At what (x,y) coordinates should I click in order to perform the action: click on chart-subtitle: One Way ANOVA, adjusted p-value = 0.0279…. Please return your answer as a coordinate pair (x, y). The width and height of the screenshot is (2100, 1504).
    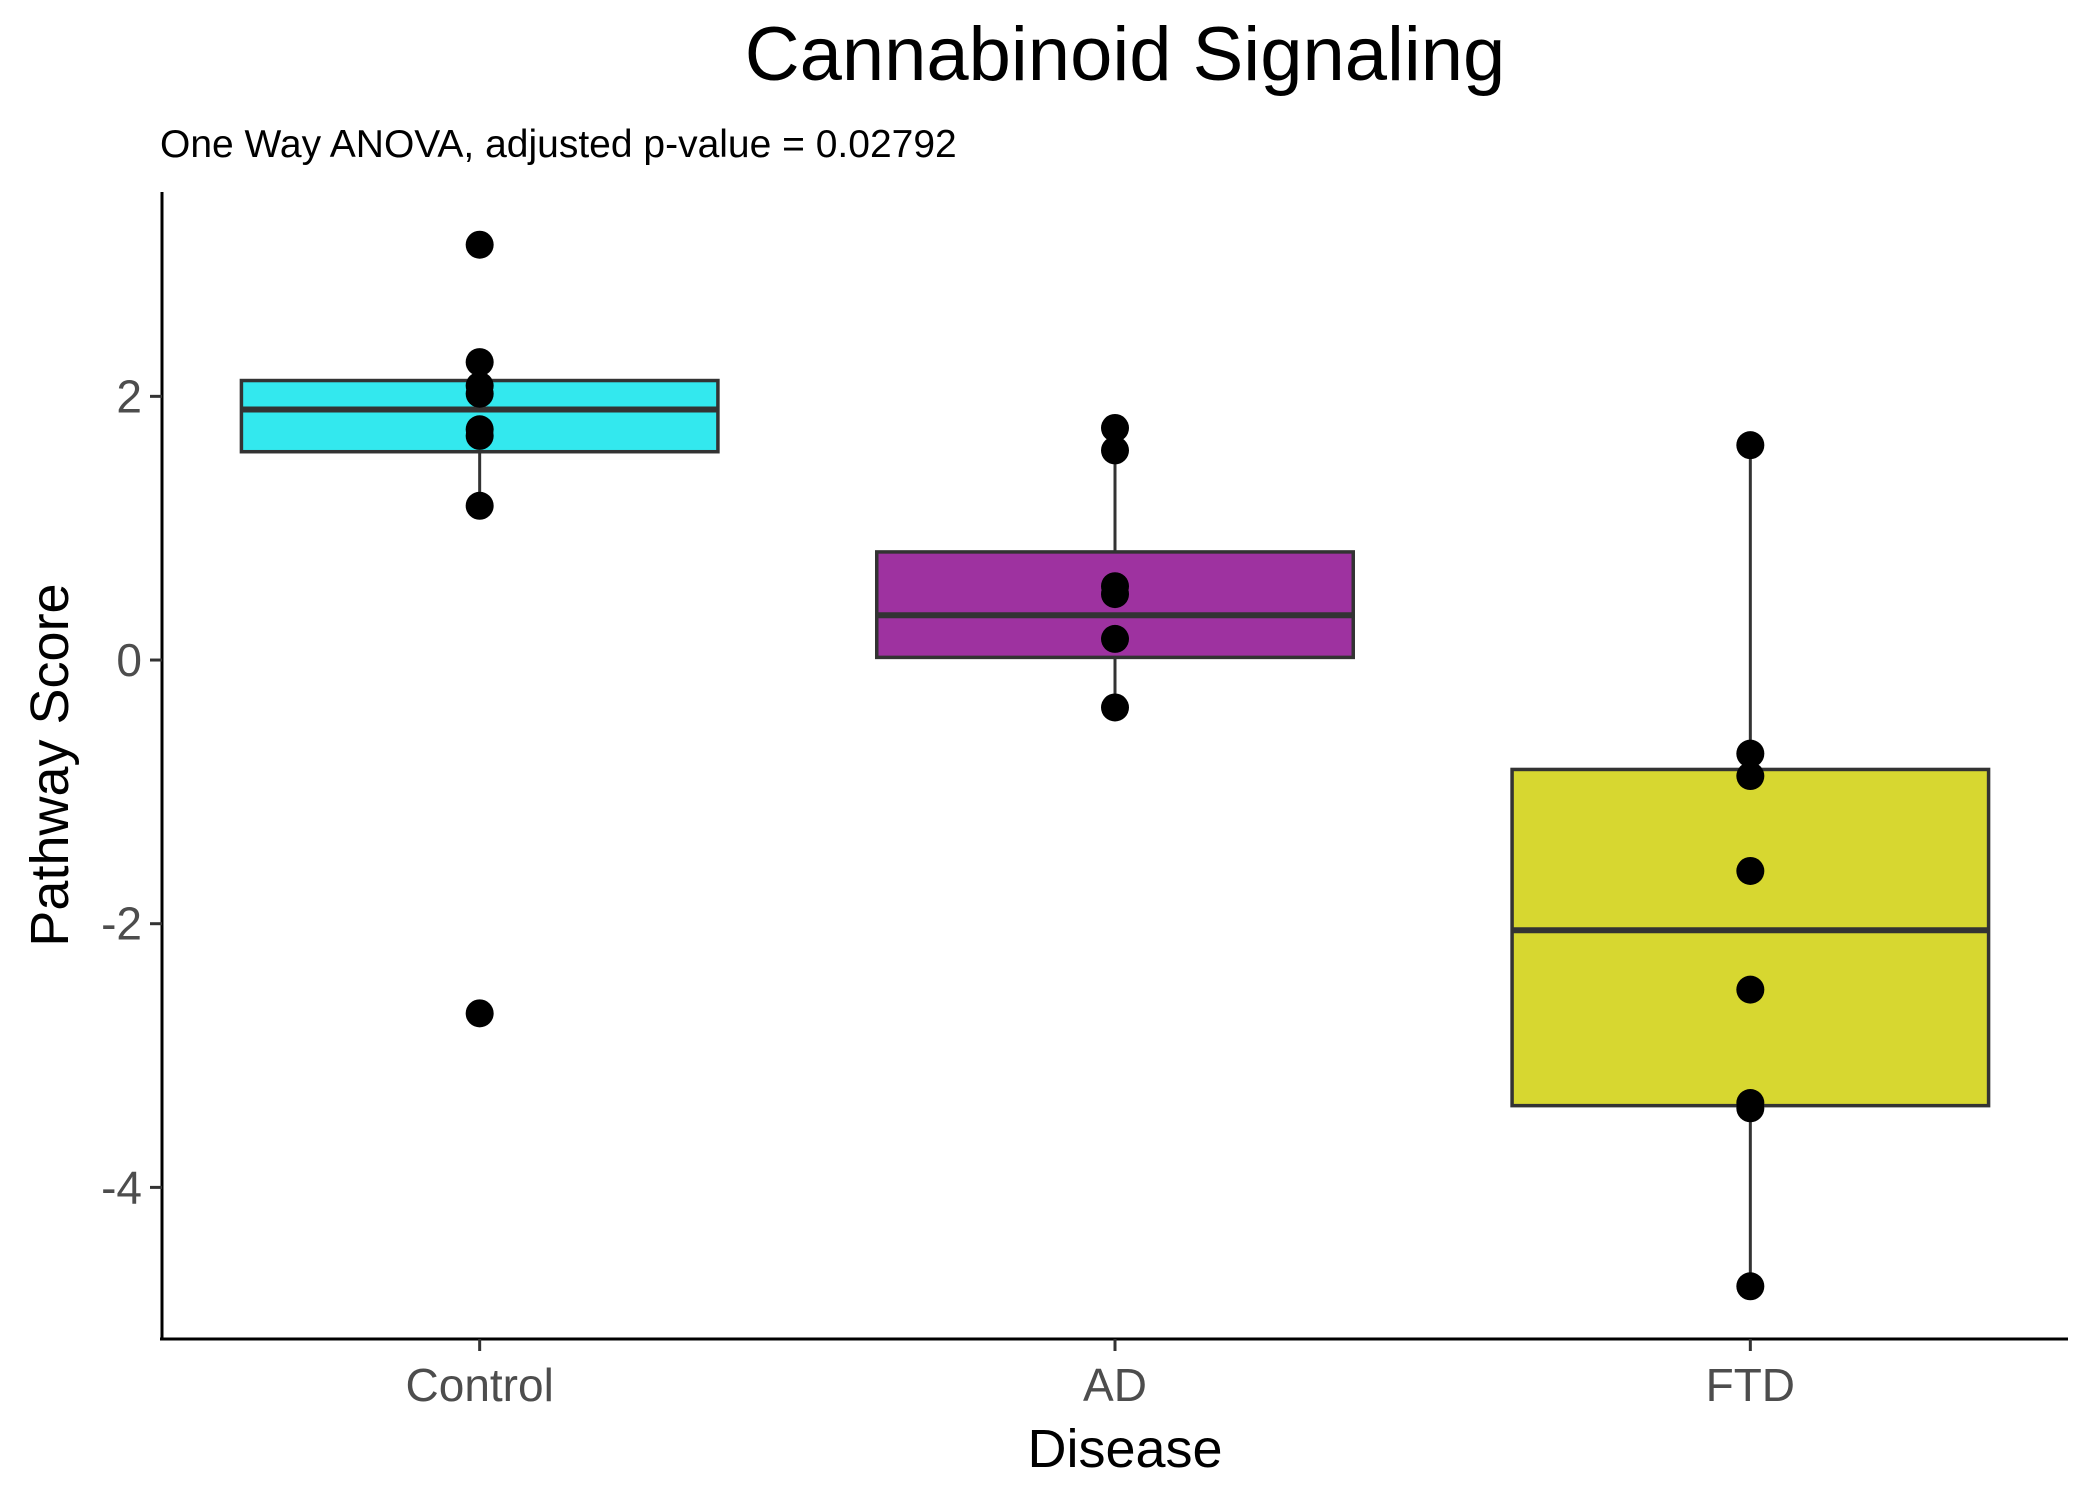
    Looking at the image, I should click on (558, 144).